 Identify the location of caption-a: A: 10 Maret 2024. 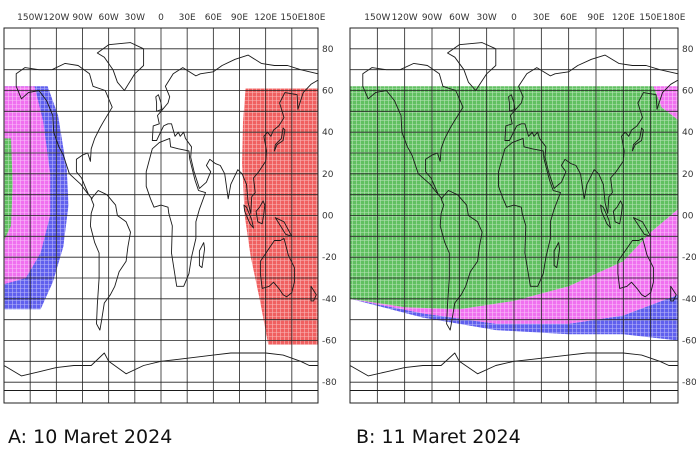
(90, 437).